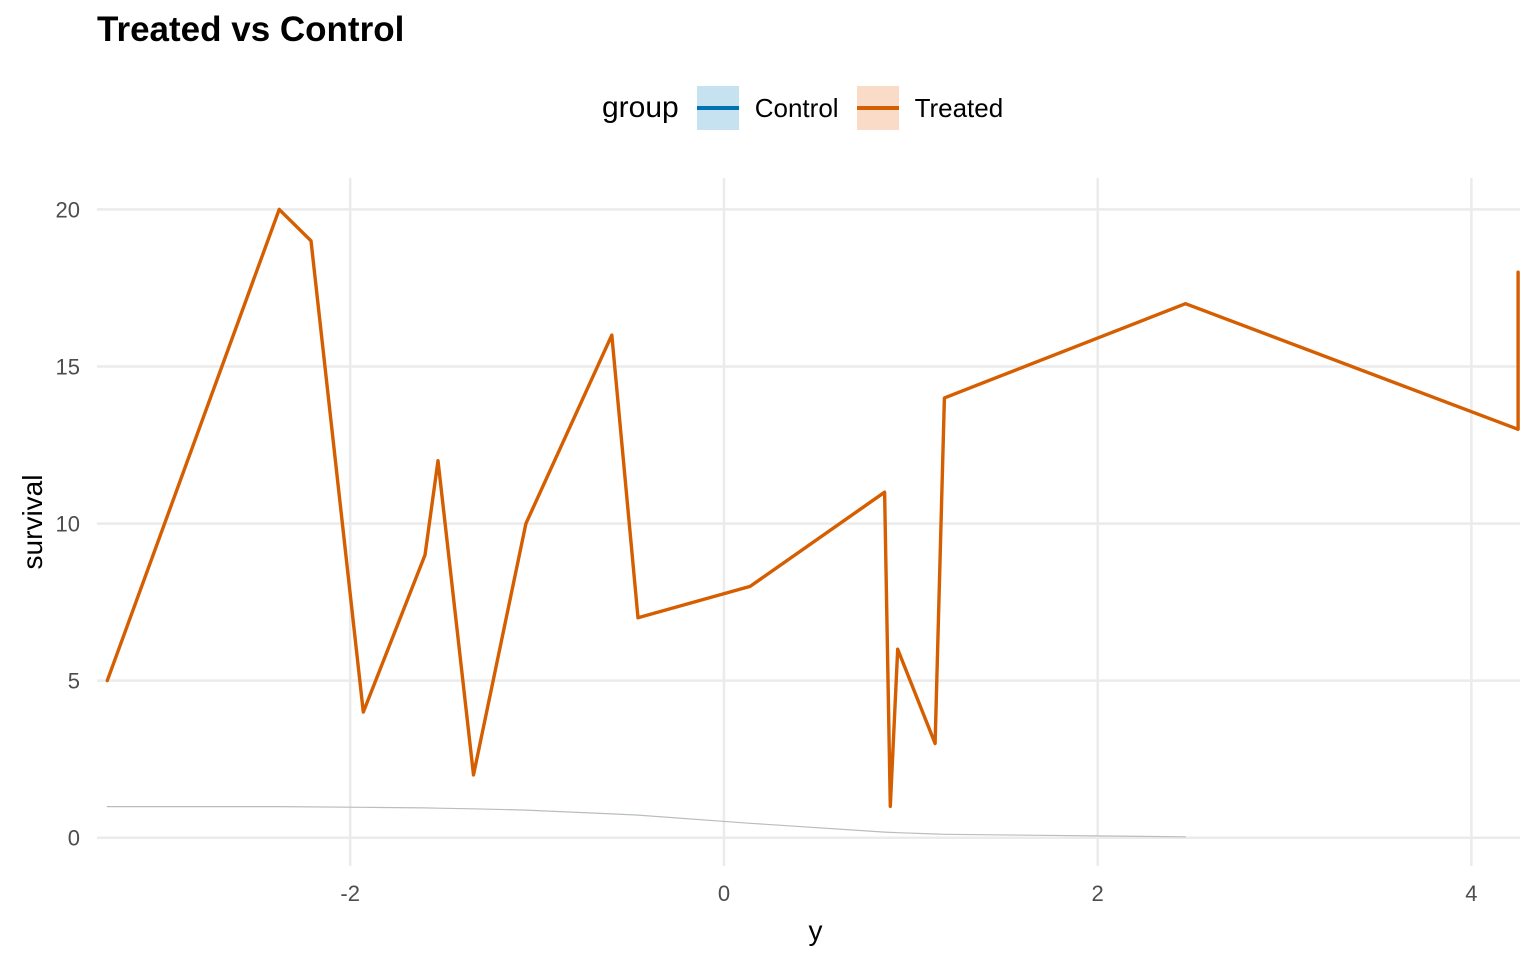  What do you see at coordinates (1471, 893) in the screenshot?
I see `x-tick-label: 4` at bounding box center [1471, 893].